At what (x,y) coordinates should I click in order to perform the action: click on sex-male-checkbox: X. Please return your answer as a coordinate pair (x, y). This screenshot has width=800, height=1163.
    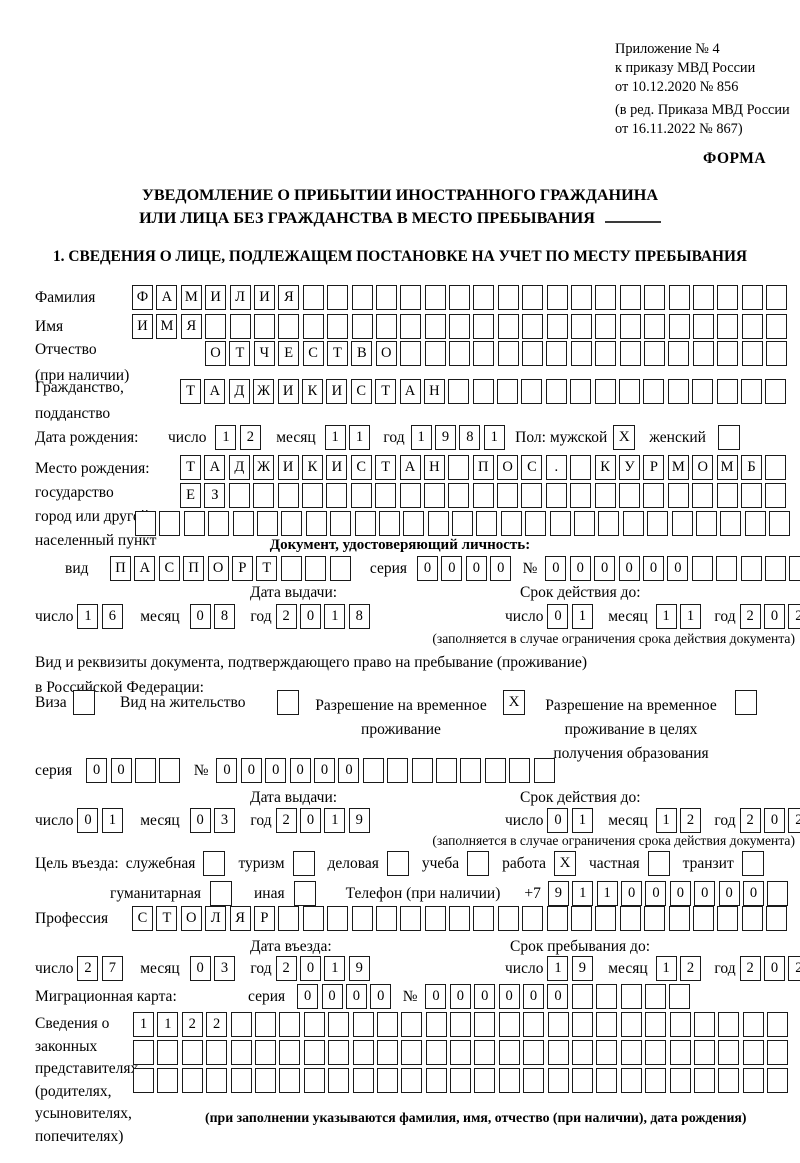
    Looking at the image, I should click on (624, 437).